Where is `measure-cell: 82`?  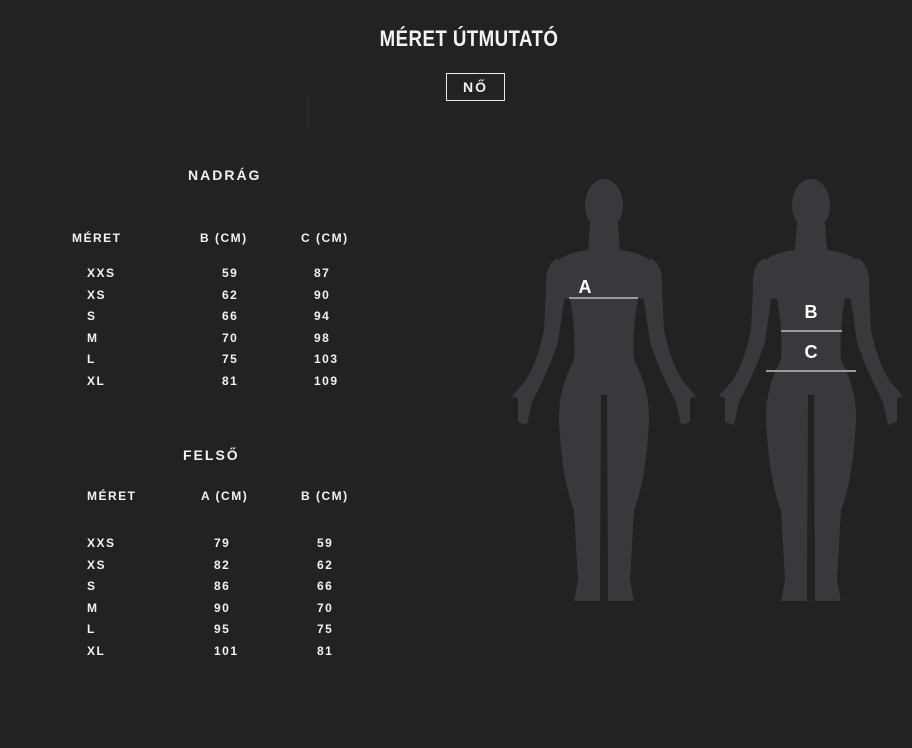 measure-cell: 82 is located at coordinates (222, 564).